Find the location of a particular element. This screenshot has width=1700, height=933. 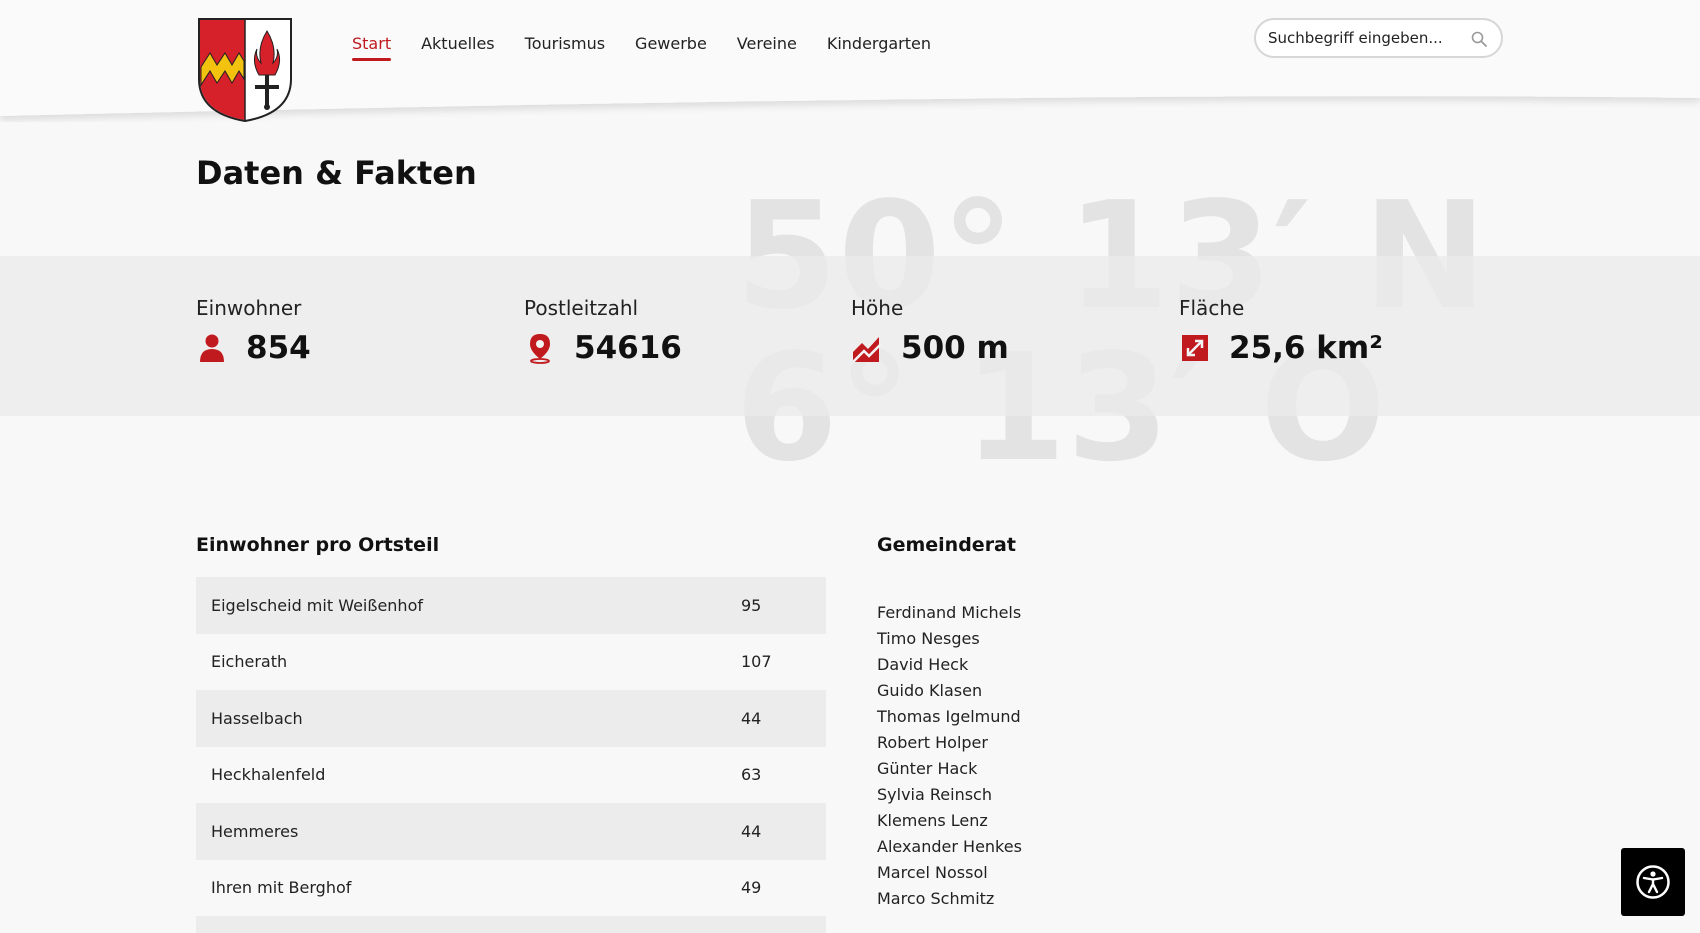

fact-flaeche: Fläche 25,6 km² is located at coordinates (1281, 331).